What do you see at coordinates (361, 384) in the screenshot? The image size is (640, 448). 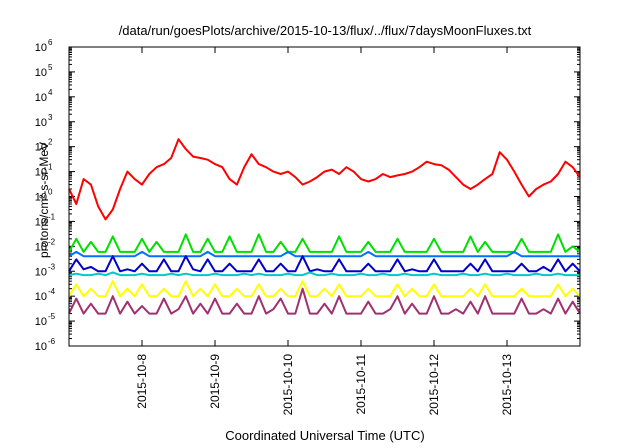 I see `x-tick-label: 2015-10-11` at bounding box center [361, 384].